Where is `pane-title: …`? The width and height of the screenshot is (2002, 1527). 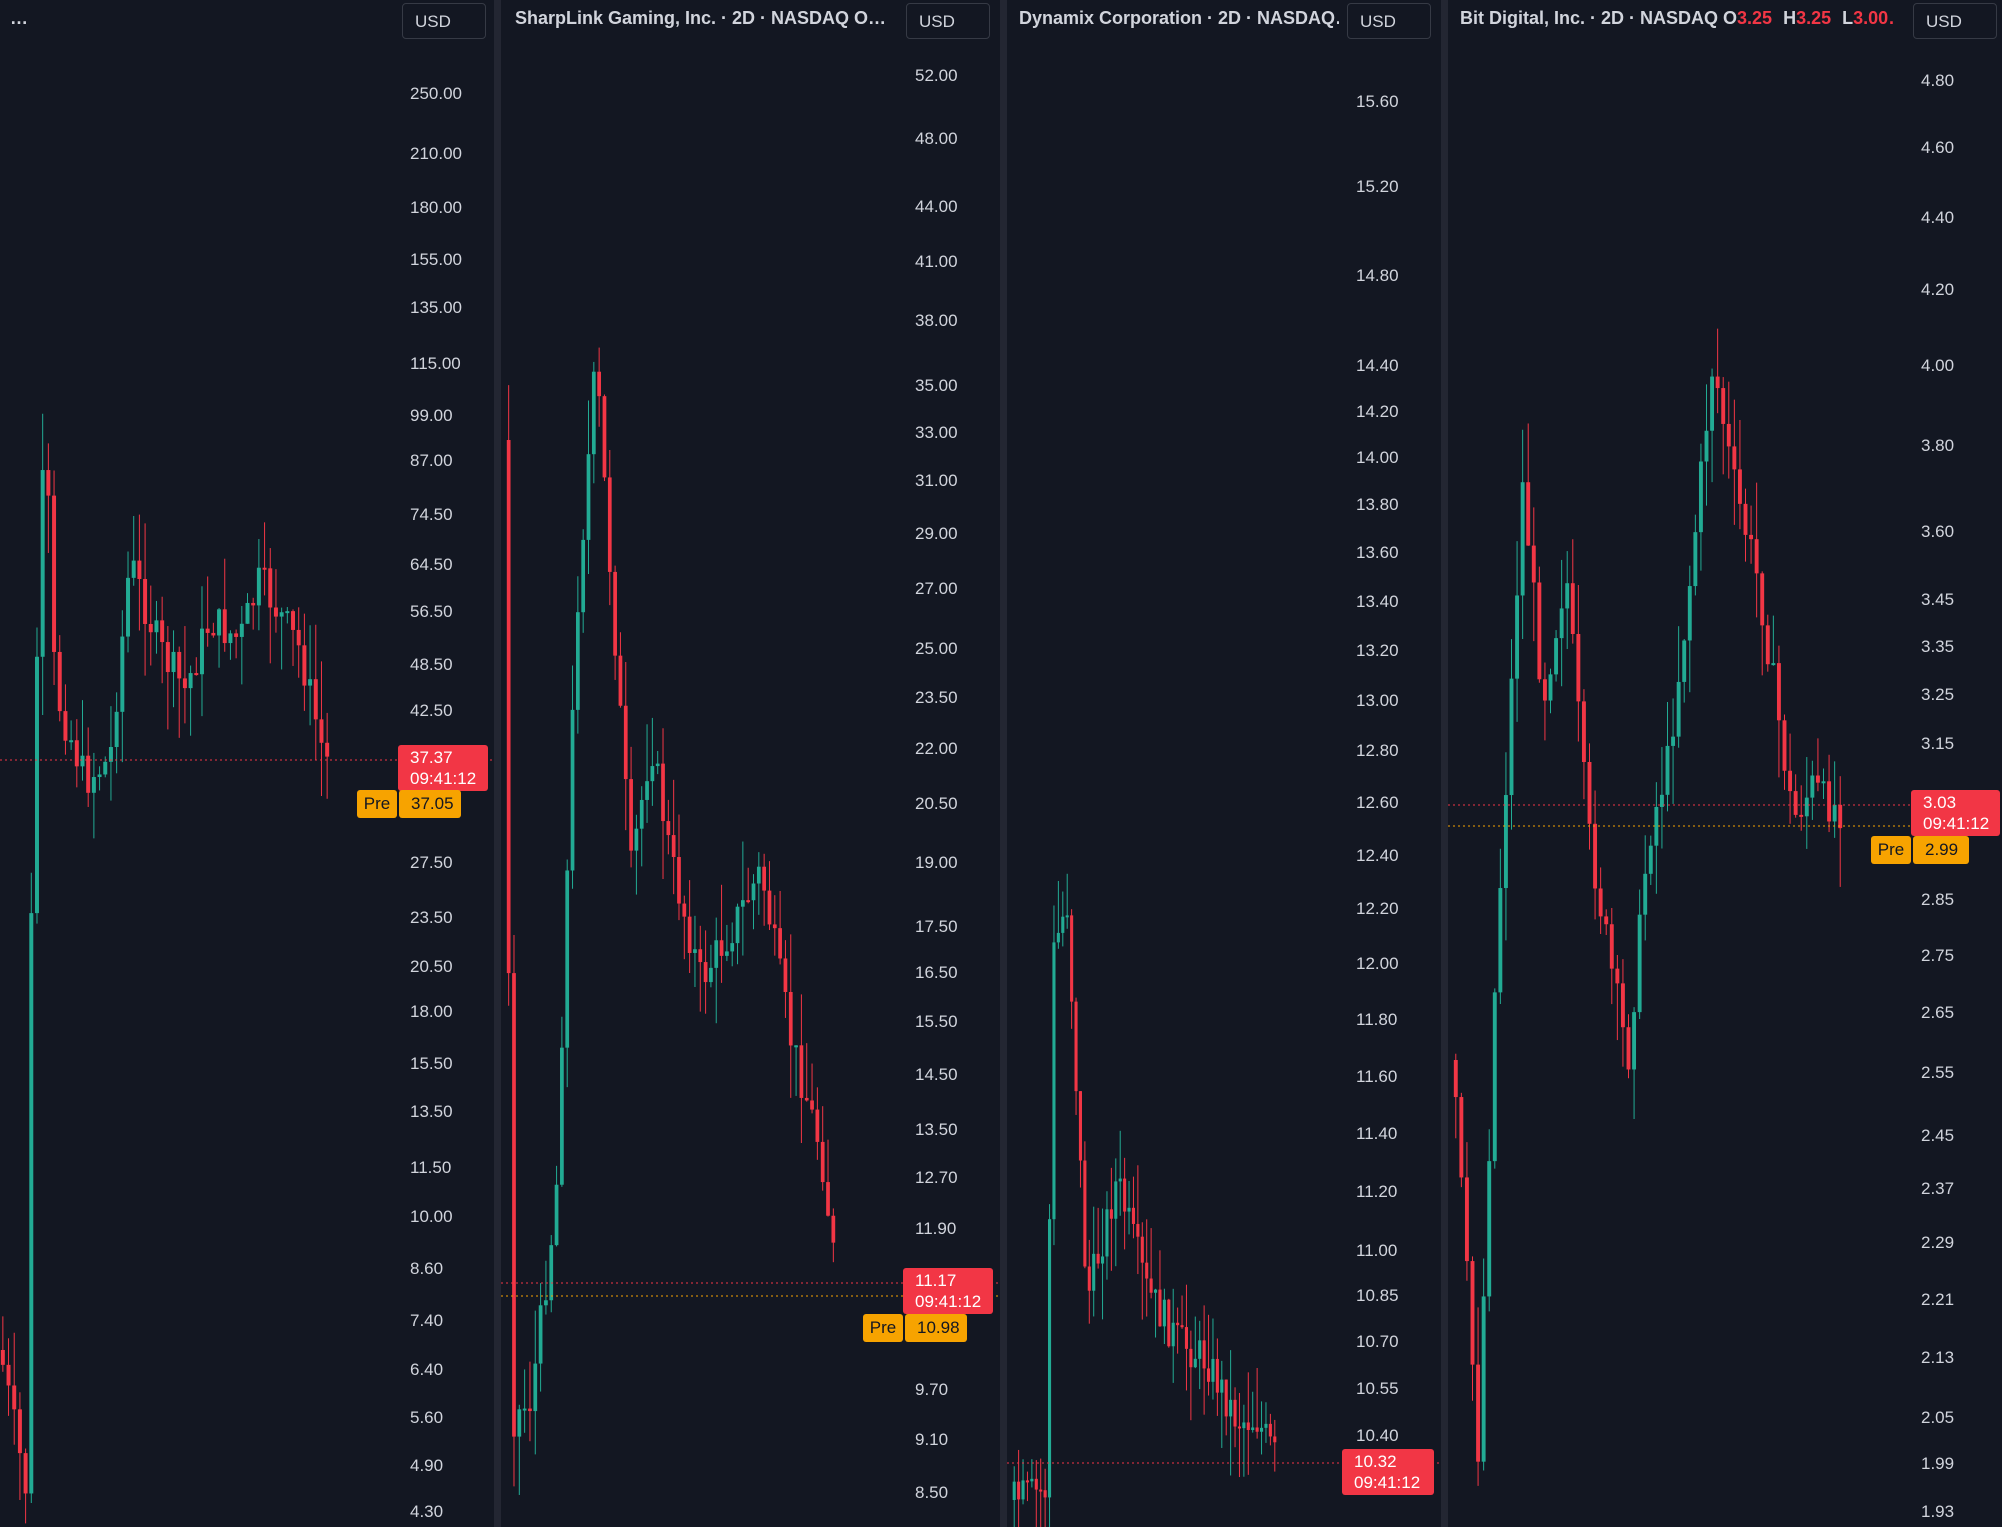
pane-title: … is located at coordinates (19, 18).